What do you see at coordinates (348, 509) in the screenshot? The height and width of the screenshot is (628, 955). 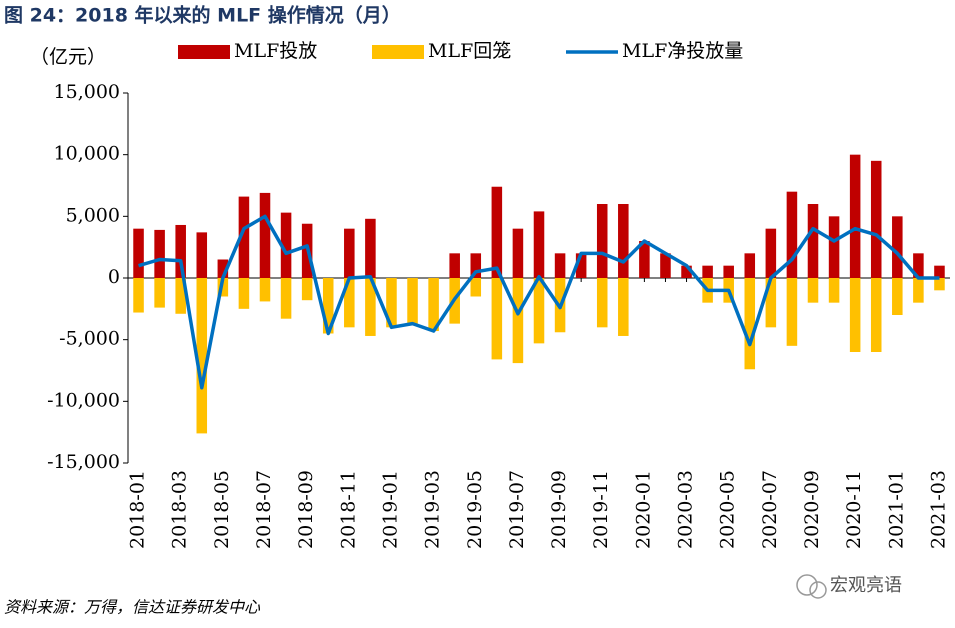 I see `x-tick-label: 2018-11` at bounding box center [348, 509].